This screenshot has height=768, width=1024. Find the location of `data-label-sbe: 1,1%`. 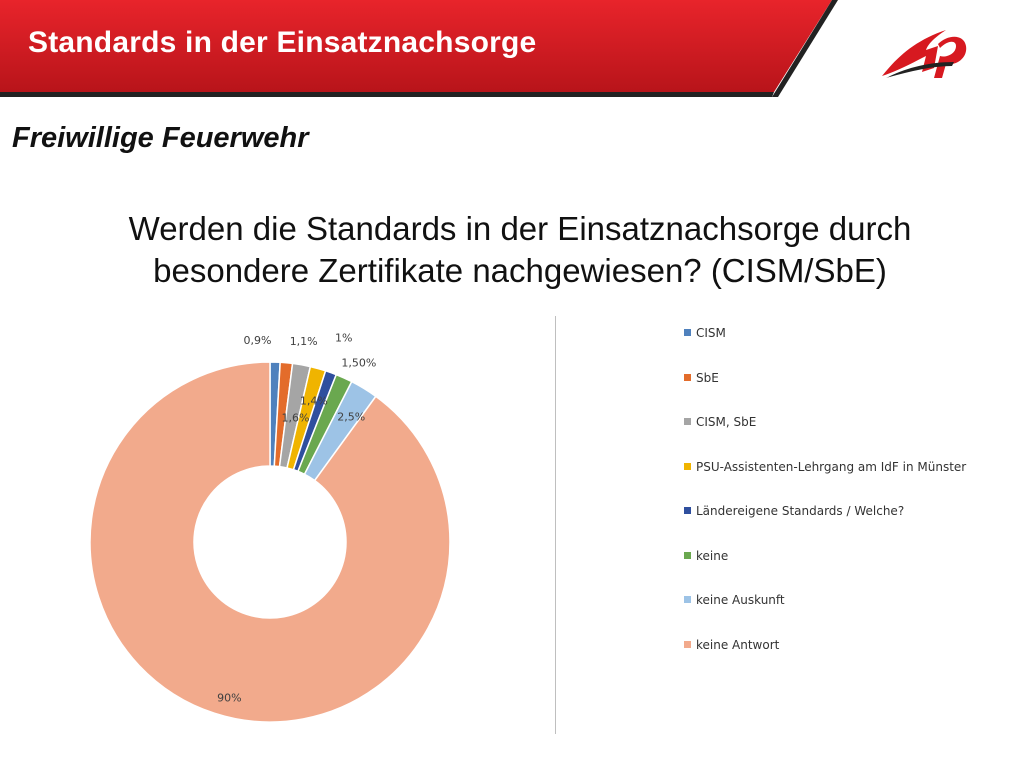

data-label-sbe: 1,1% is located at coordinates (304, 341).